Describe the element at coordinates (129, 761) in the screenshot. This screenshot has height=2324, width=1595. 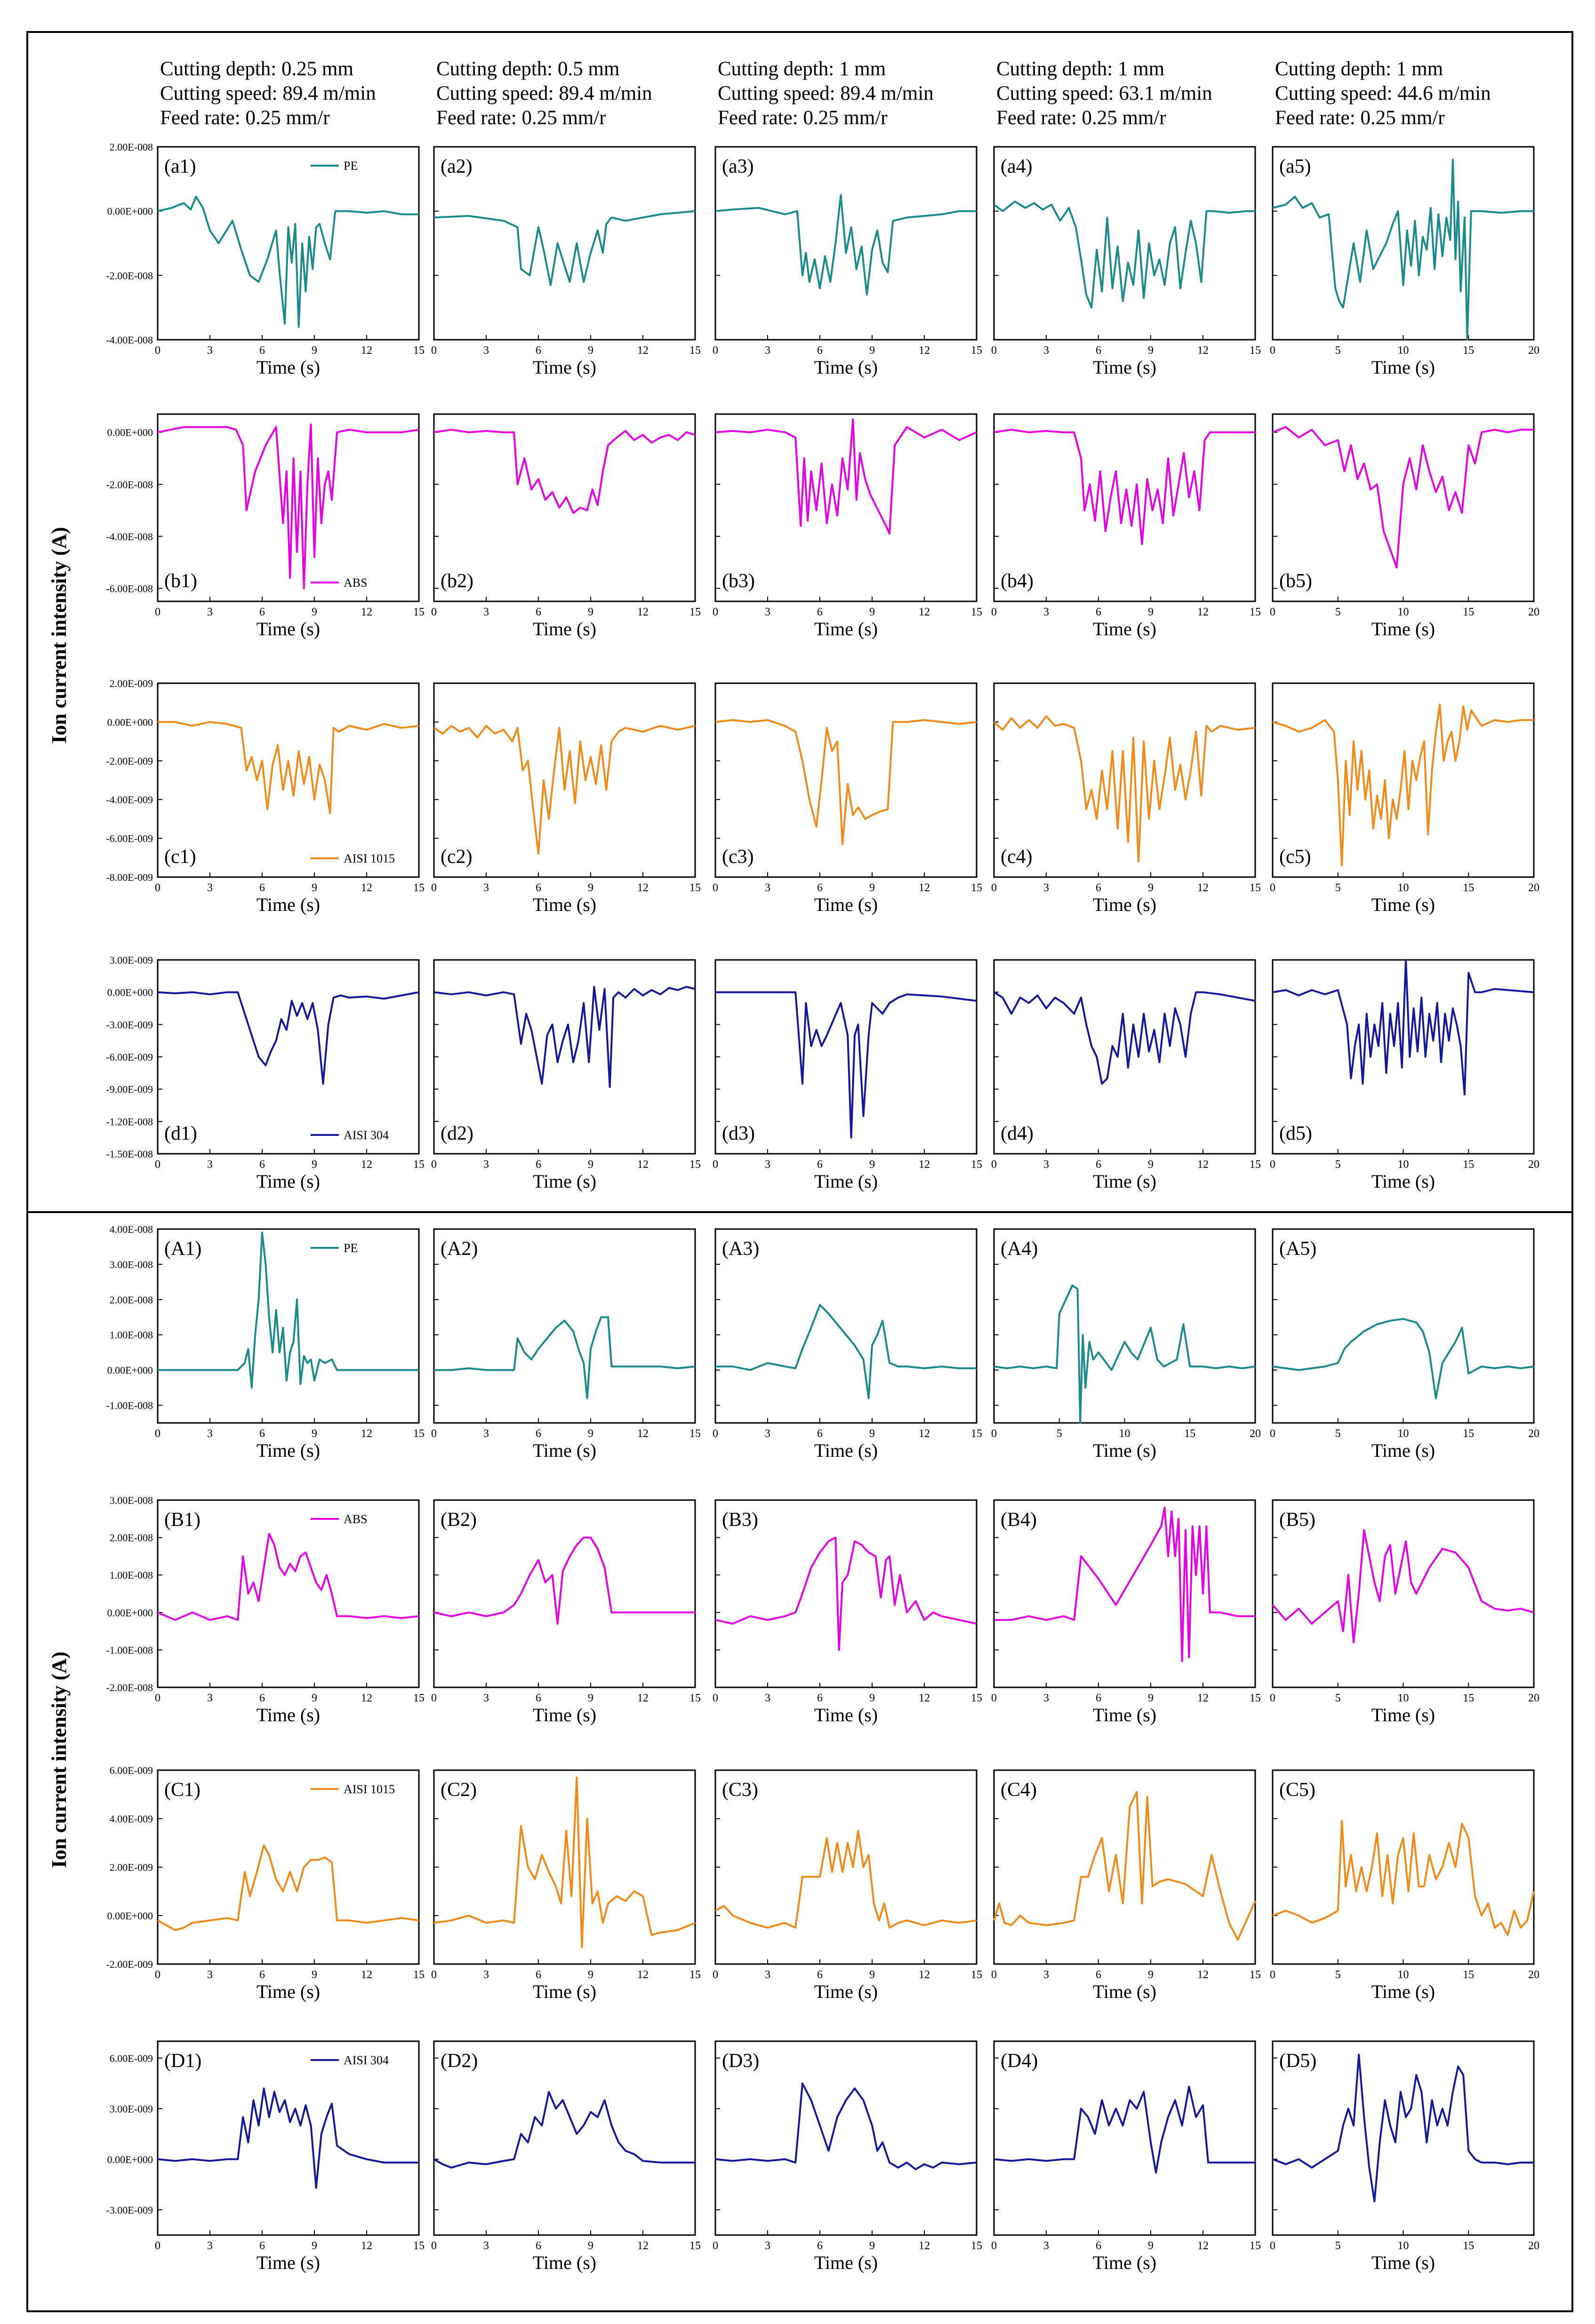
I see `y-tick-label: -2.00E-009` at that location.